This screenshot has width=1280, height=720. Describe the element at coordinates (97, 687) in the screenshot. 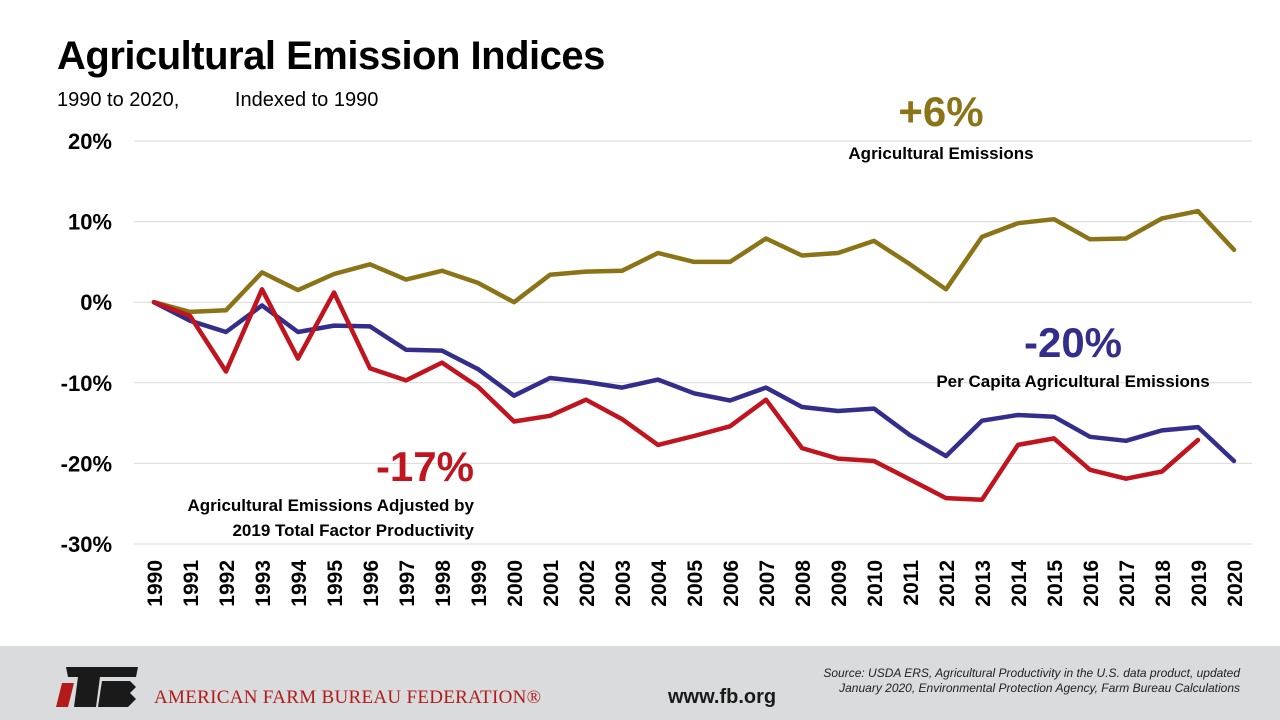

I see `fb-logo-icon` at that location.